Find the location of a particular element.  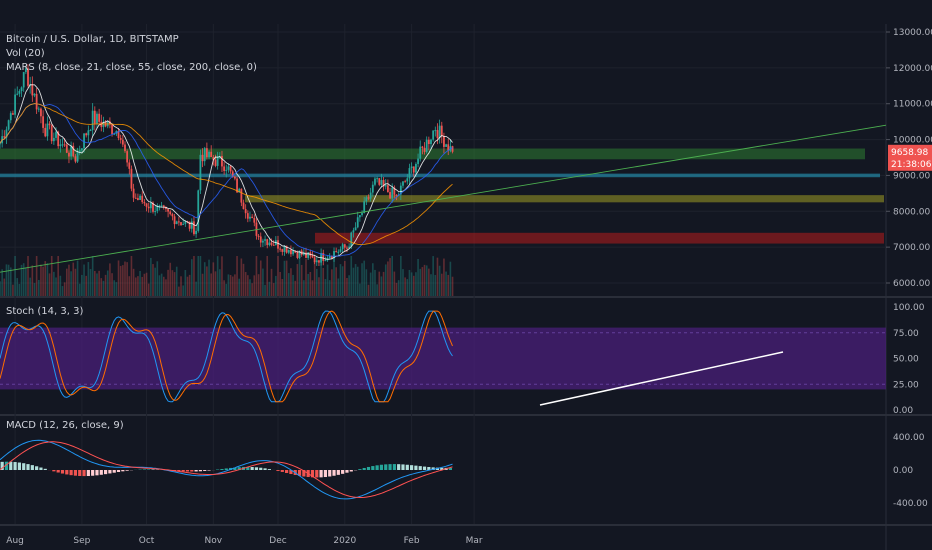

chart-title: Bitcoin / U.S. Dollar, 1D, BITSTAMP is located at coordinates (92, 39).